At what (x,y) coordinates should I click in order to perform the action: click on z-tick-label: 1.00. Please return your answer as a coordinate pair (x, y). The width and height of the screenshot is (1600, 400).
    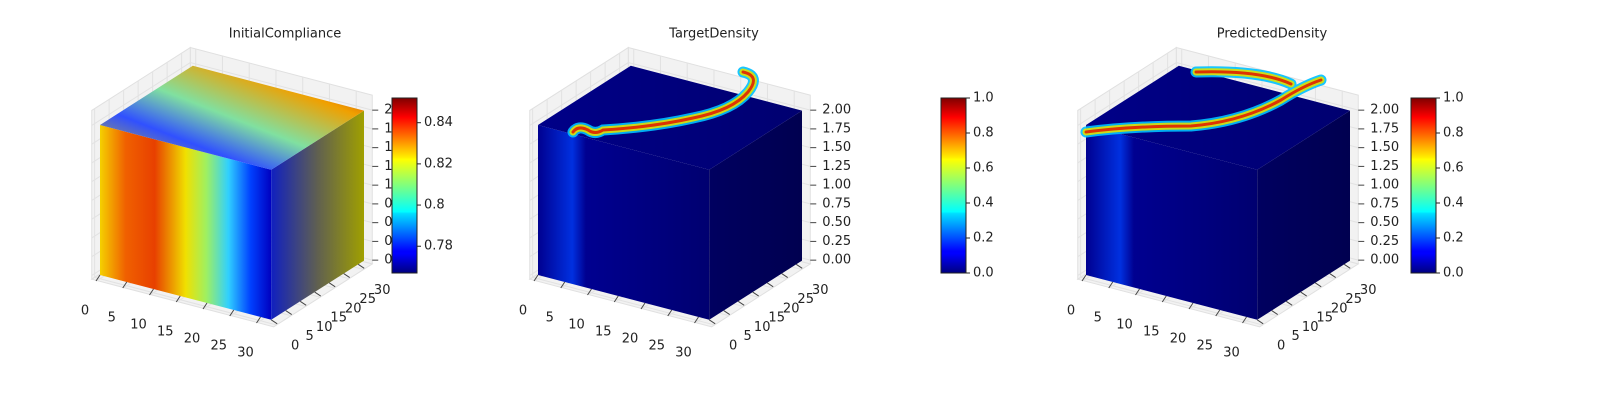
    Looking at the image, I should click on (1384, 185).